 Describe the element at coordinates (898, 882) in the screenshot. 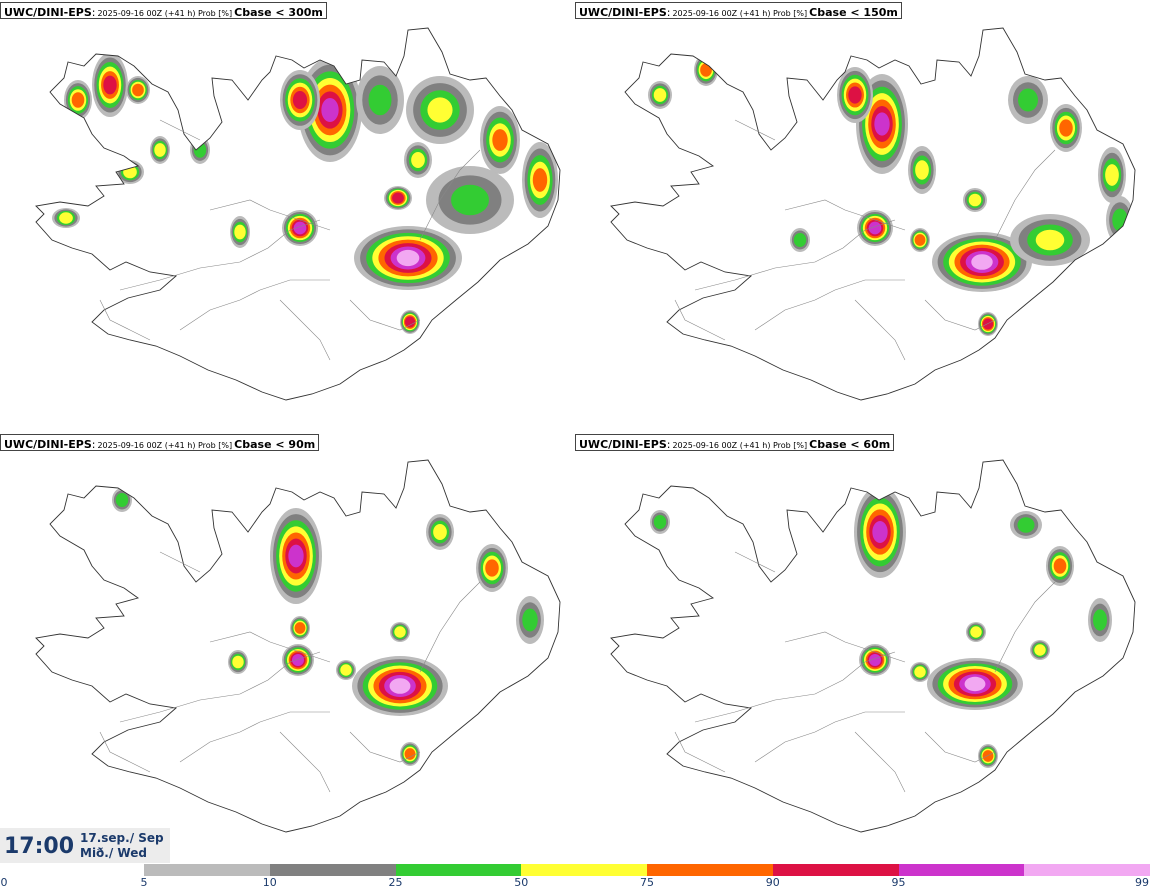

I see `colorbar-tick-label: 95` at that location.